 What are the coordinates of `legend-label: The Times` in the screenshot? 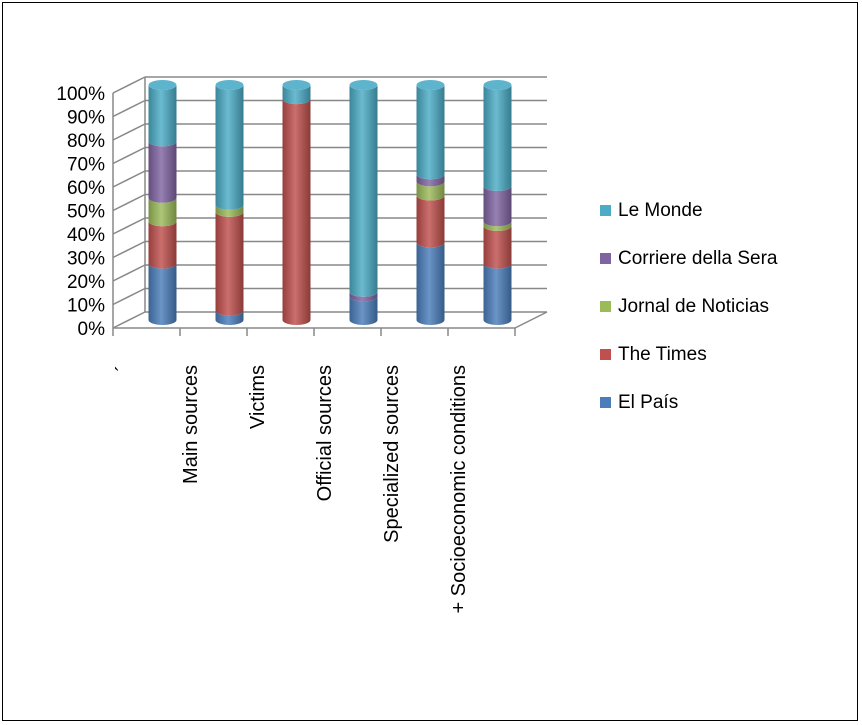 It's located at (662, 354).